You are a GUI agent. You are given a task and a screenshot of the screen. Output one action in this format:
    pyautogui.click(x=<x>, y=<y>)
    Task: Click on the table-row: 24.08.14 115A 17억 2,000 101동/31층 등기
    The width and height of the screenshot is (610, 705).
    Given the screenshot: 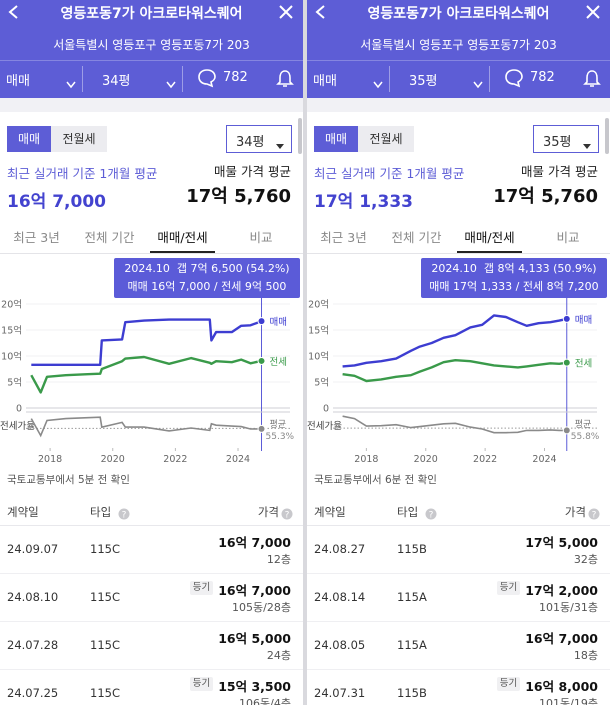 What is the action you would take?
    pyautogui.click(x=458, y=598)
    